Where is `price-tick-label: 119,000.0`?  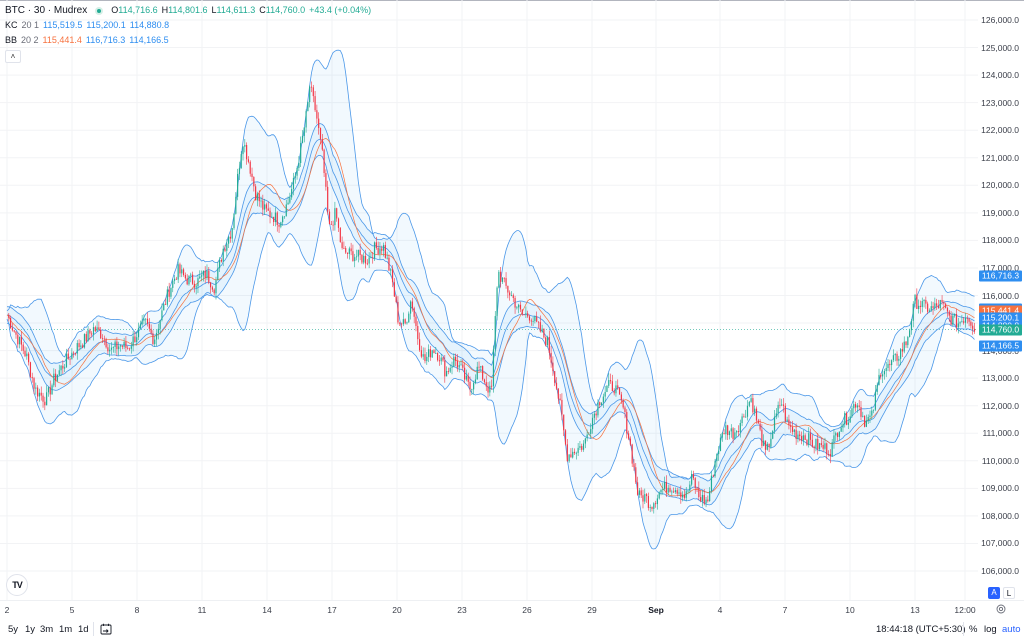 price-tick-label: 119,000.0 is located at coordinates (1000, 212).